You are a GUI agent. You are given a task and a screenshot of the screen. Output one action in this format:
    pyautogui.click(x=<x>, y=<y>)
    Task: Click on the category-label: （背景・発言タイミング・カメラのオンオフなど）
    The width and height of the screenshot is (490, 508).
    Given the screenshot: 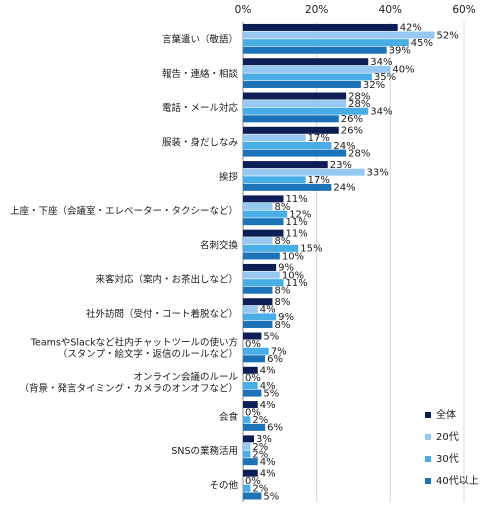 What is the action you would take?
    pyautogui.click(x=128, y=388)
    